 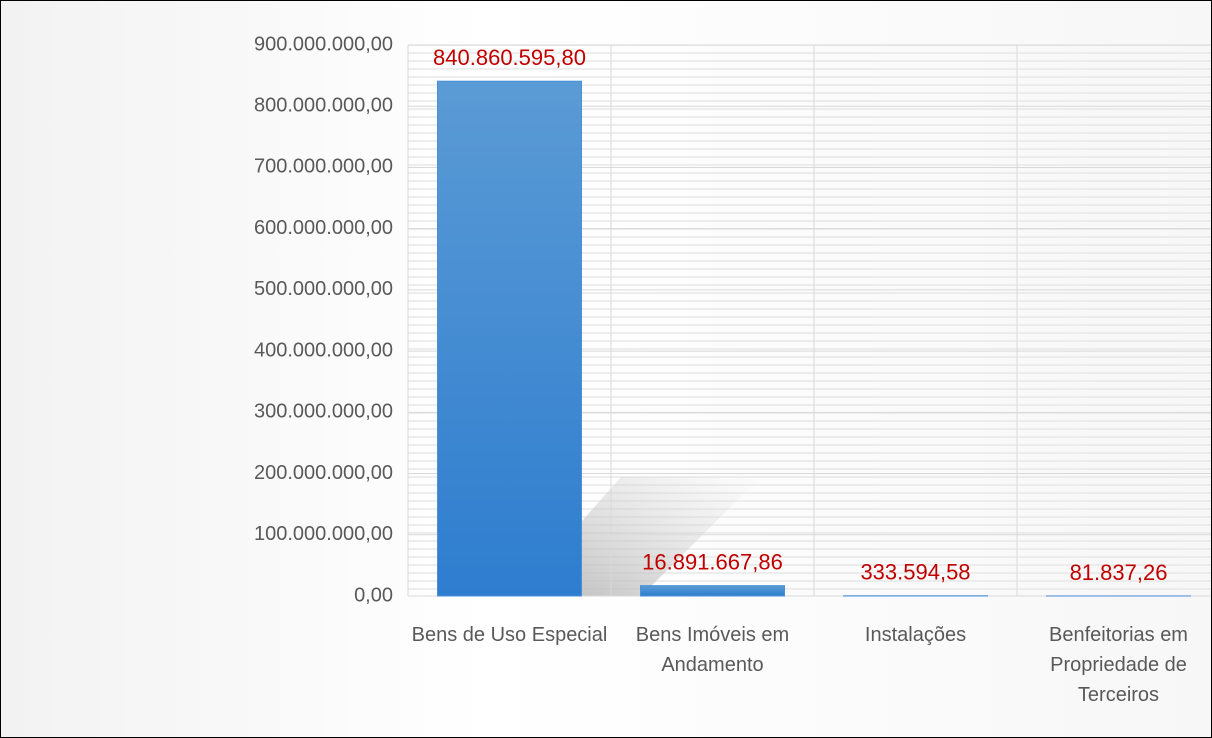 What do you see at coordinates (323, 44) in the screenshot?
I see `y-tick-label: 900.000.000,00` at bounding box center [323, 44].